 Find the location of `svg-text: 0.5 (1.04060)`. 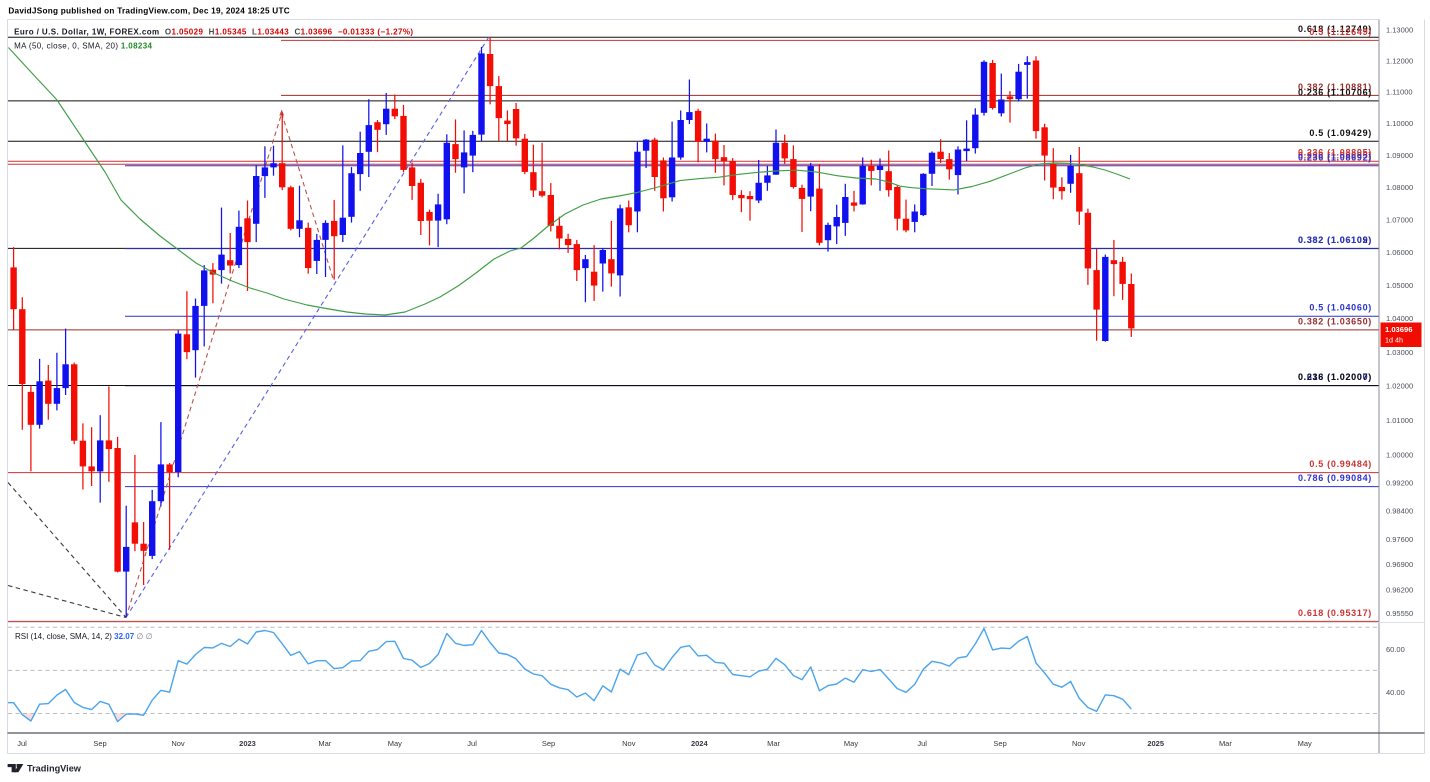

svg-text: 0.5 (1.04060) is located at coordinates (1340, 308).